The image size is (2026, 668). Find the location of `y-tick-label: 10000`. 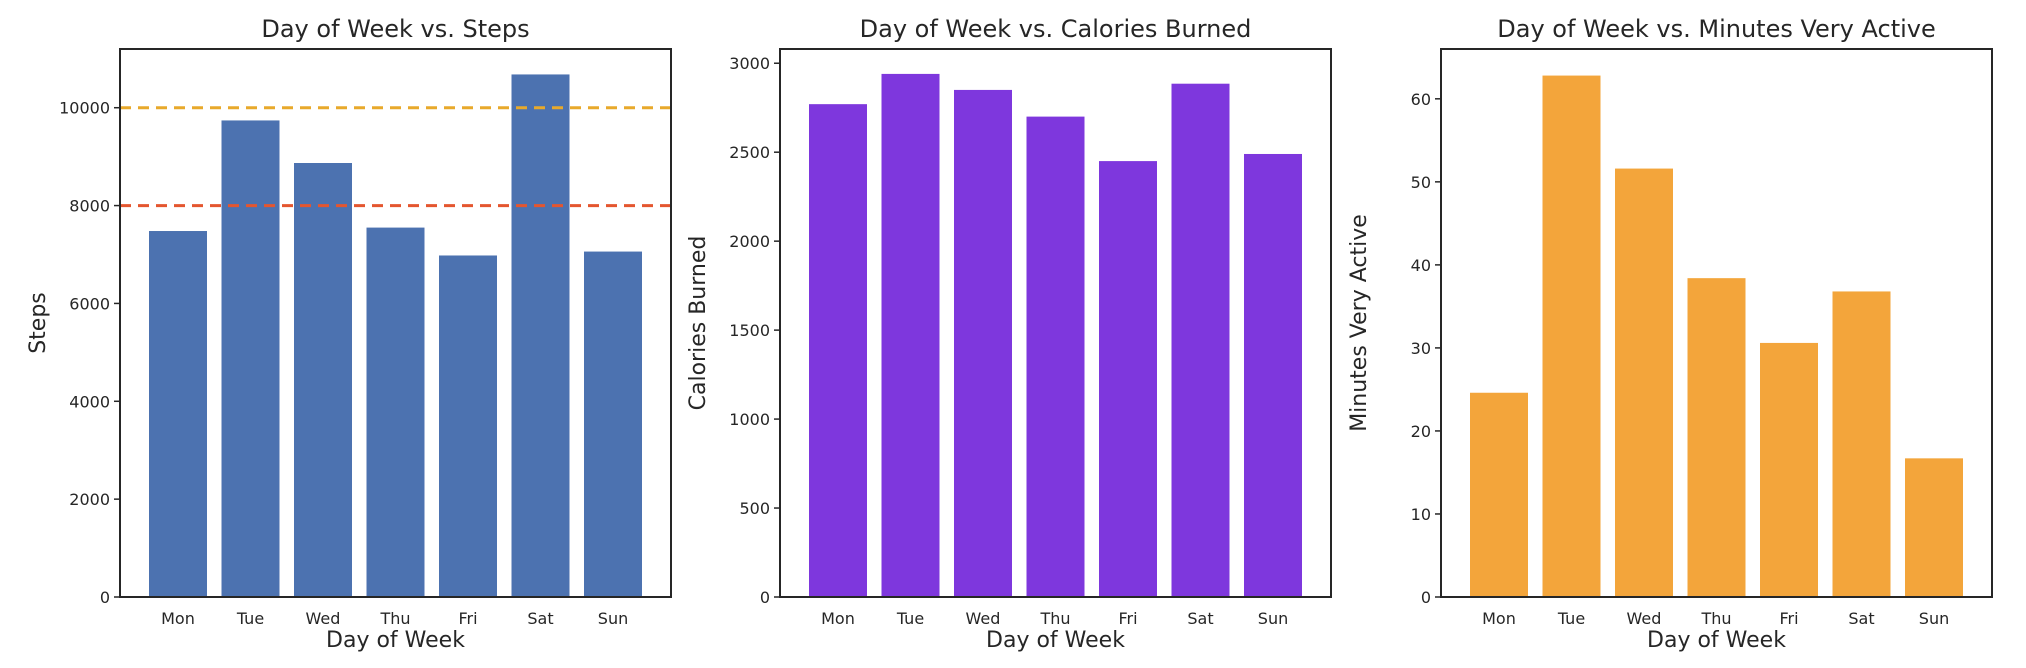

y-tick-label: 10000 is located at coordinates (84, 108).